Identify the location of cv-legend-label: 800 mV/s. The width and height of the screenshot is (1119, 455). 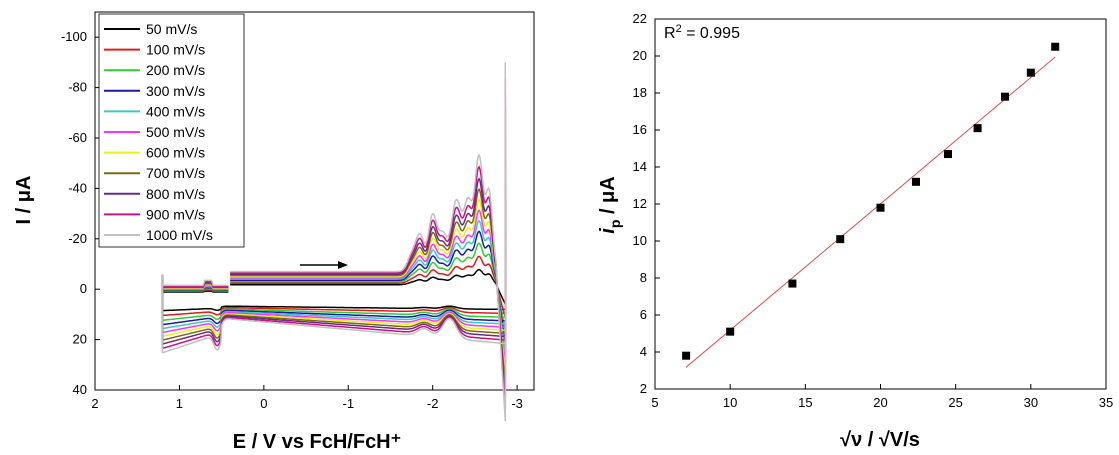
(175, 194).